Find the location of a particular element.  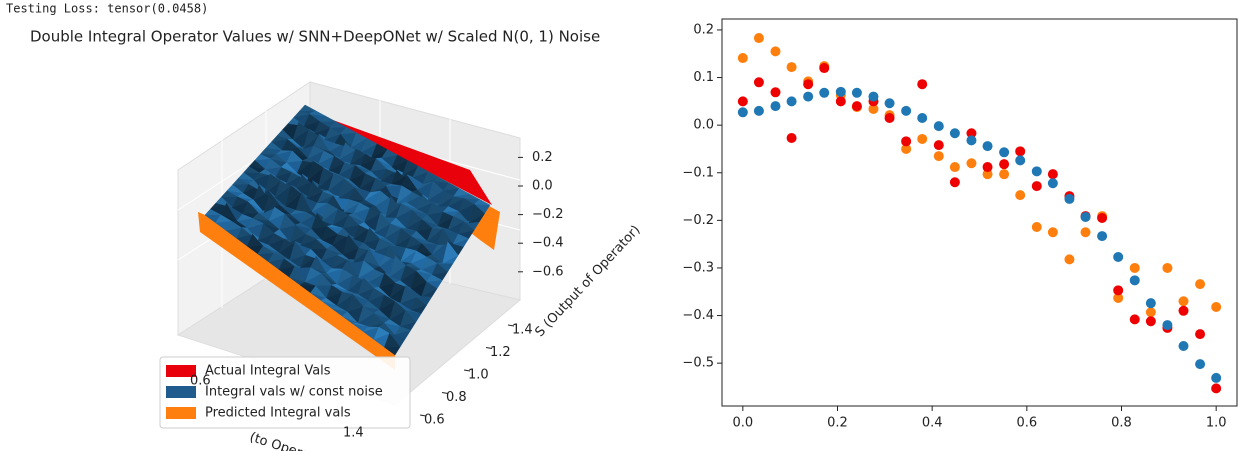

x-tick-label: 1.4 is located at coordinates (353, 433).